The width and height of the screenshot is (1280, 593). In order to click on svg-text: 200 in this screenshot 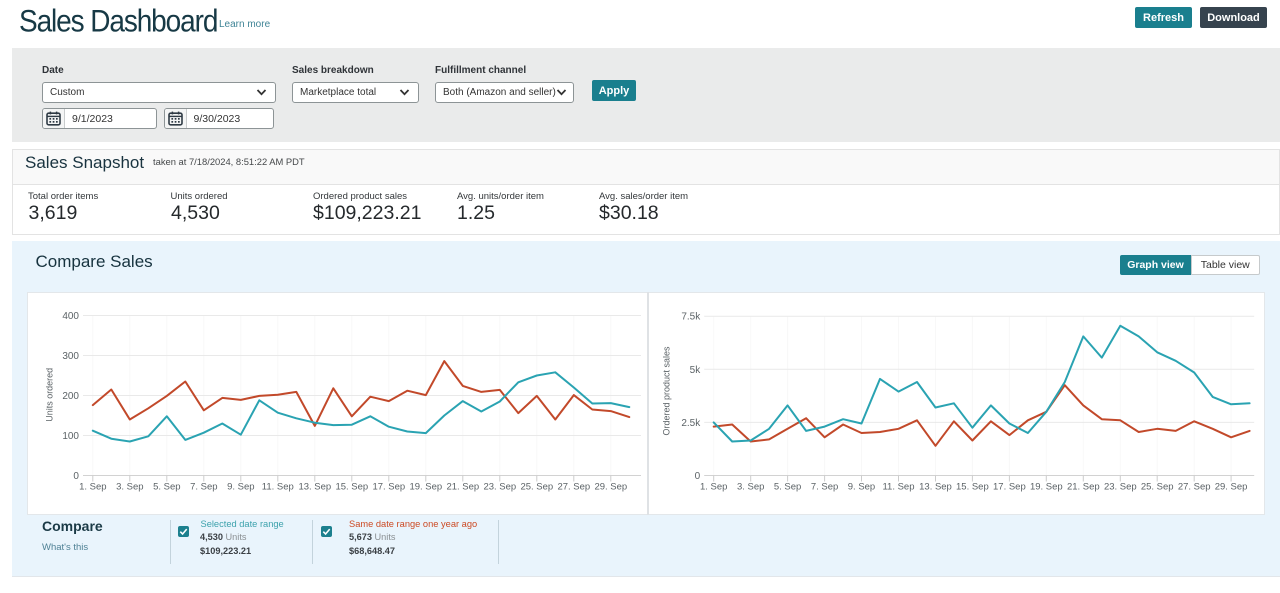, I will do `click(70, 396)`.